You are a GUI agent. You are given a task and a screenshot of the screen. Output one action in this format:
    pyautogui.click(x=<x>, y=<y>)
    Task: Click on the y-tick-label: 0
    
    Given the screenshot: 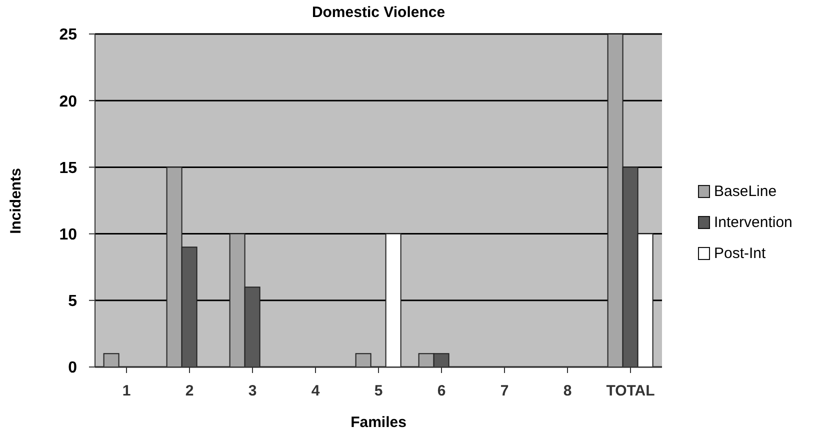 What is the action you would take?
    pyautogui.click(x=73, y=368)
    